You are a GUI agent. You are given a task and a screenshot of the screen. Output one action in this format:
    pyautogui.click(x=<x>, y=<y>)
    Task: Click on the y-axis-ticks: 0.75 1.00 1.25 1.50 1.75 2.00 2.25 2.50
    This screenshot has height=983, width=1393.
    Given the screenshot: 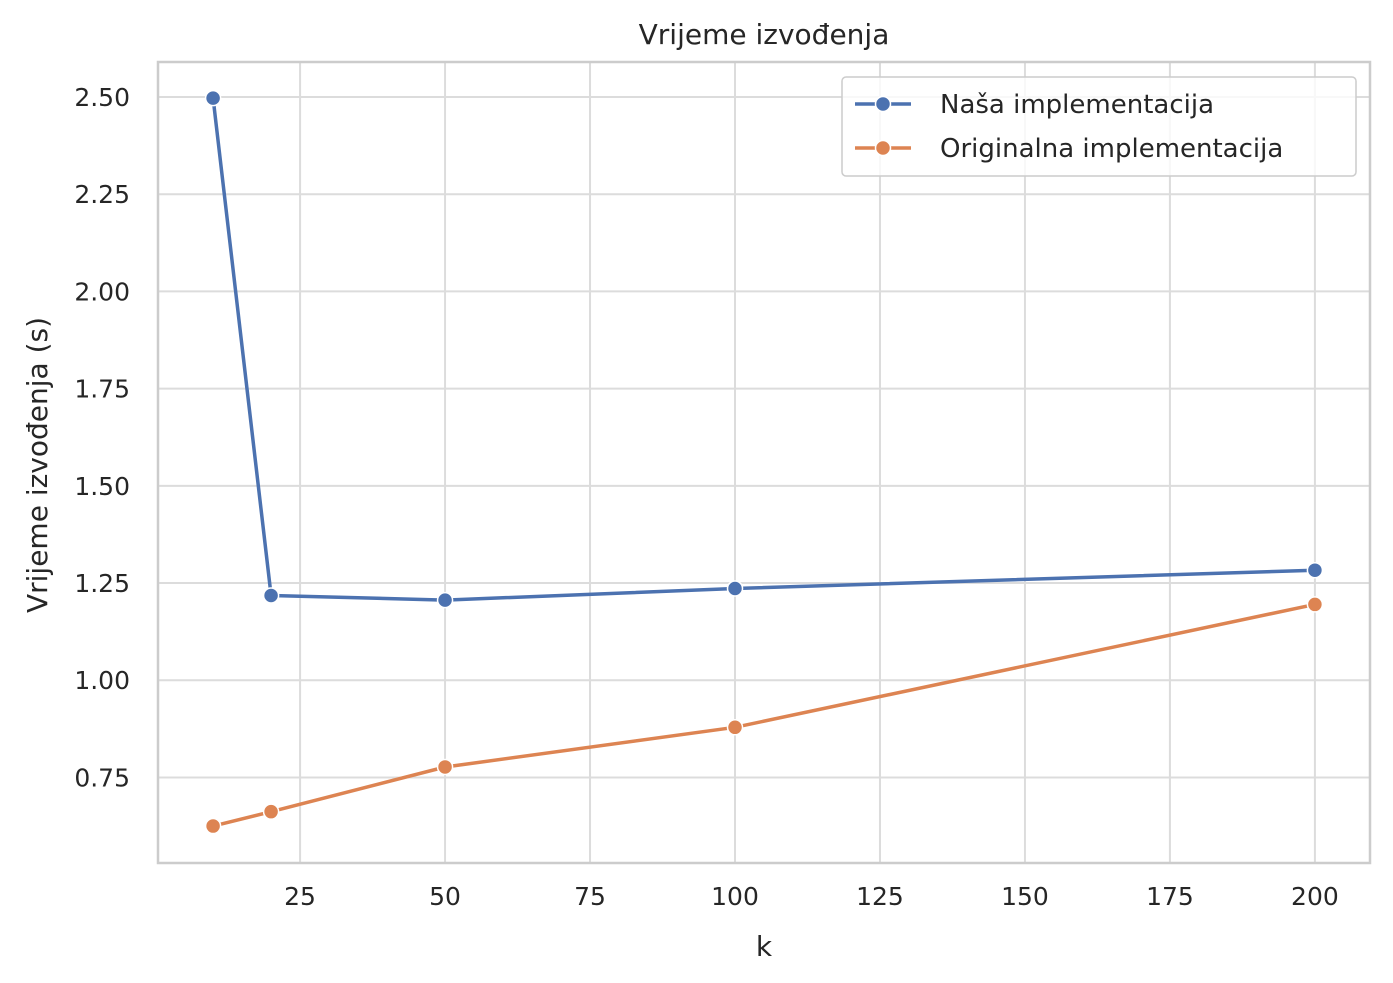 What is the action you would take?
    pyautogui.click(x=102, y=437)
    